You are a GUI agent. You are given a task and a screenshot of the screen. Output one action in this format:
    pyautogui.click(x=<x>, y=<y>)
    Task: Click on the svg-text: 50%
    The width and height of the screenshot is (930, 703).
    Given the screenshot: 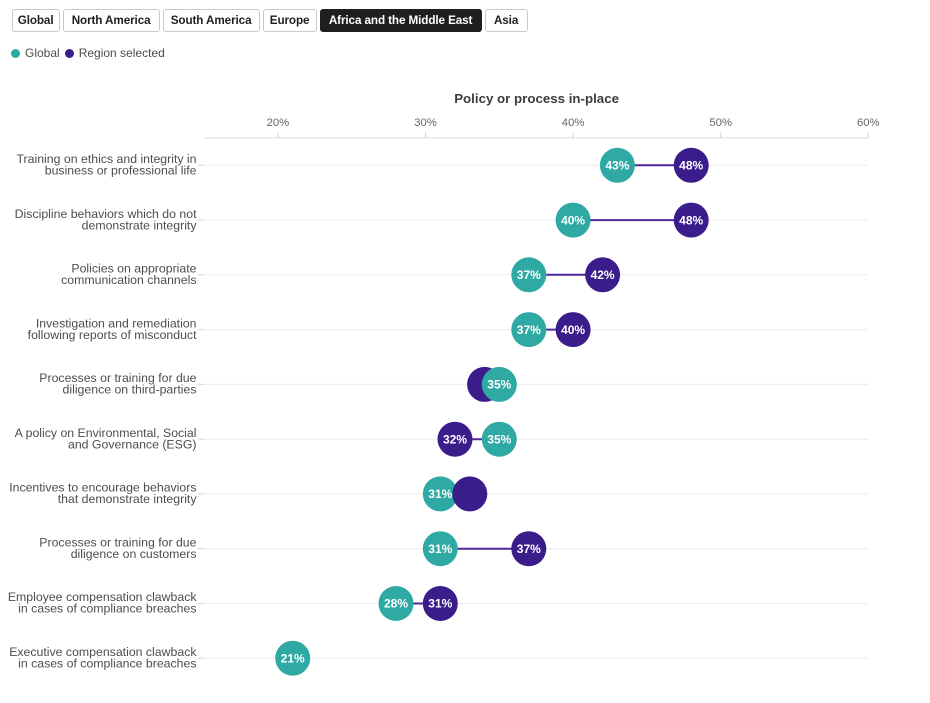 What is the action you would take?
    pyautogui.click(x=720, y=123)
    